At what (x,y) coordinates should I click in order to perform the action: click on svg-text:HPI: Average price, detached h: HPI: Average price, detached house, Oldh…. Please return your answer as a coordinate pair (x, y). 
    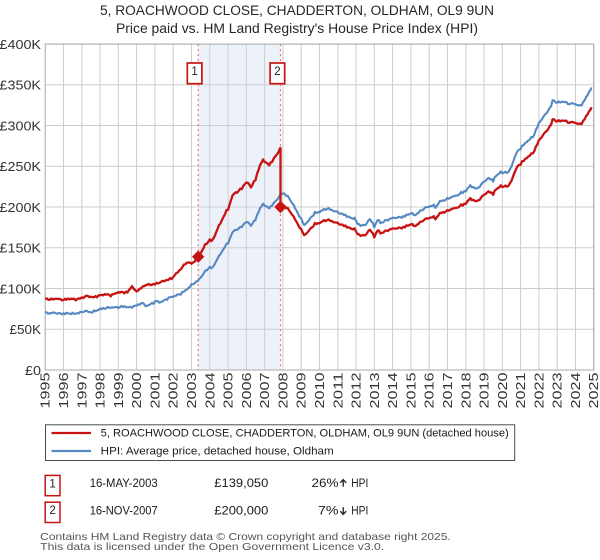
    Looking at the image, I should click on (217, 452).